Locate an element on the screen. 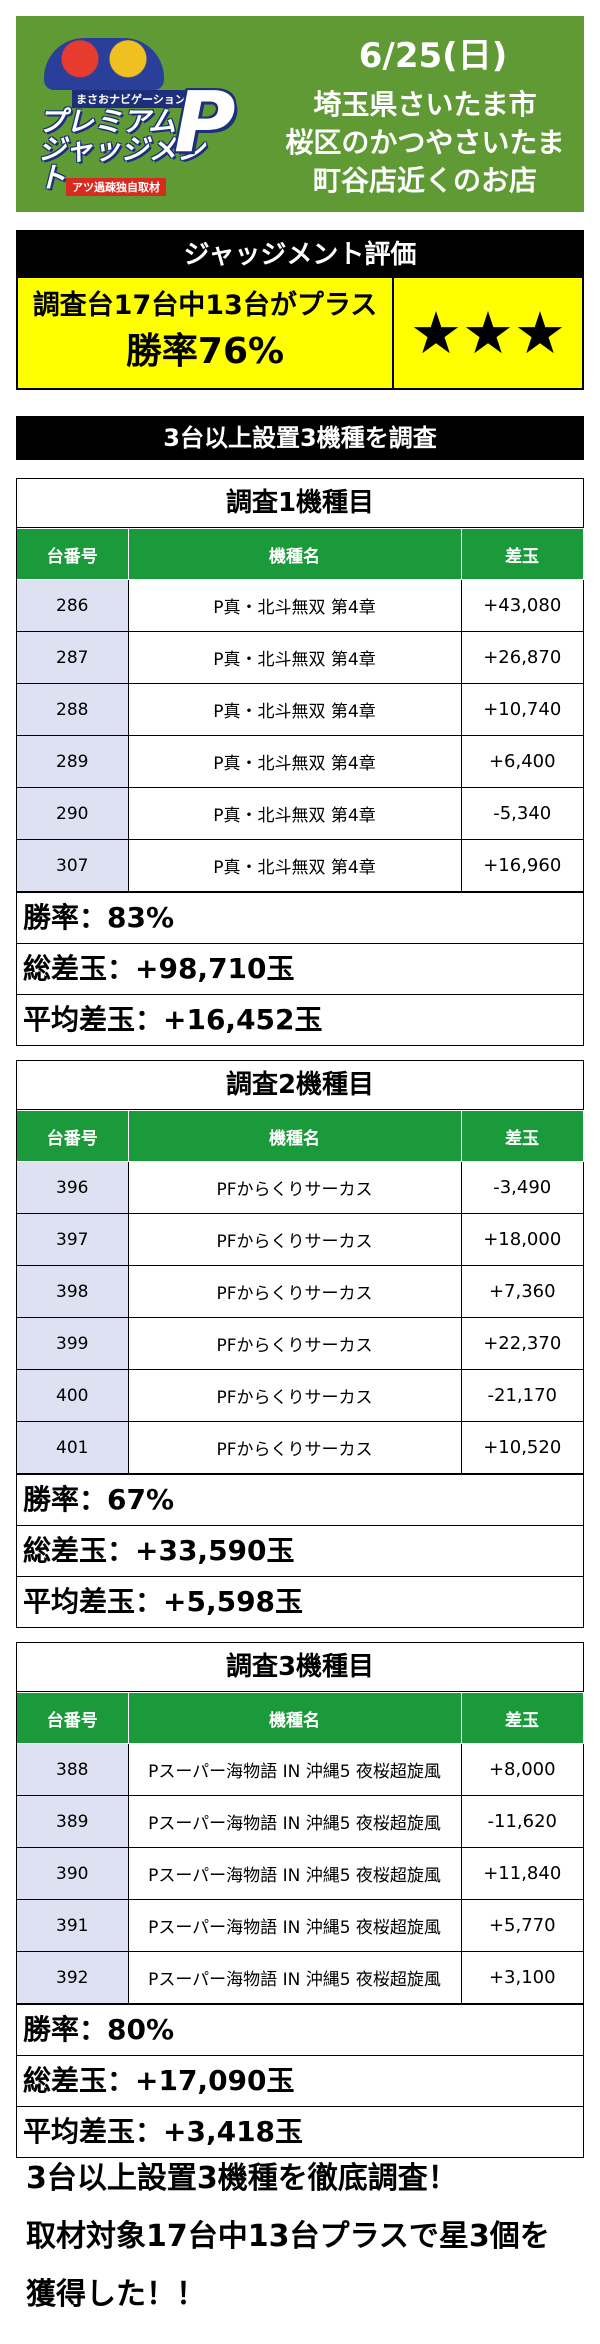  table-row: 389 Pスーパー海物語 IN 沖縄5 夜桜超旋風 -11,620 is located at coordinates (300, 1821).